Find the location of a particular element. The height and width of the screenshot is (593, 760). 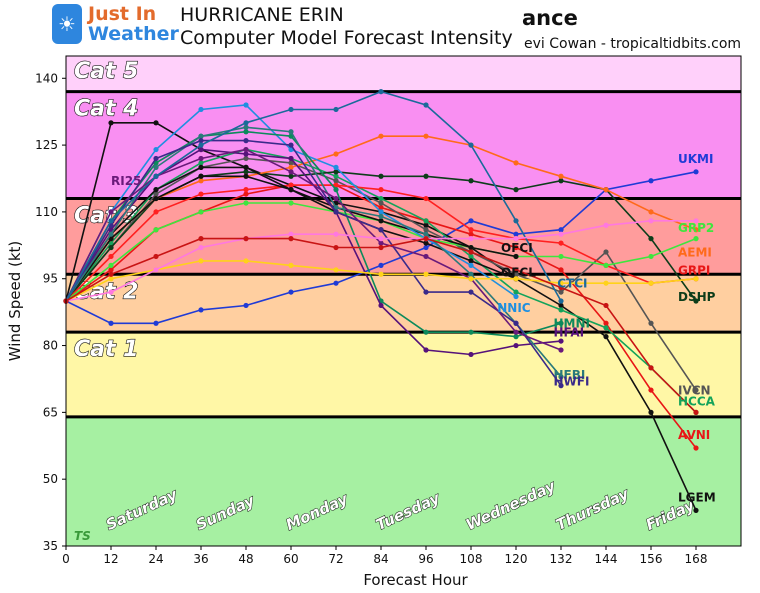

line-label-hmni: HMNI is located at coordinates (572, 324).